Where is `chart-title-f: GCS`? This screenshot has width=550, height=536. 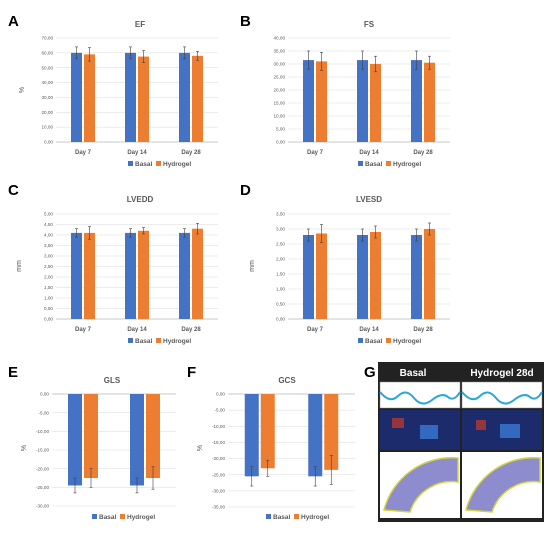
chart-title-f: GCS is located at coordinates (287, 380).